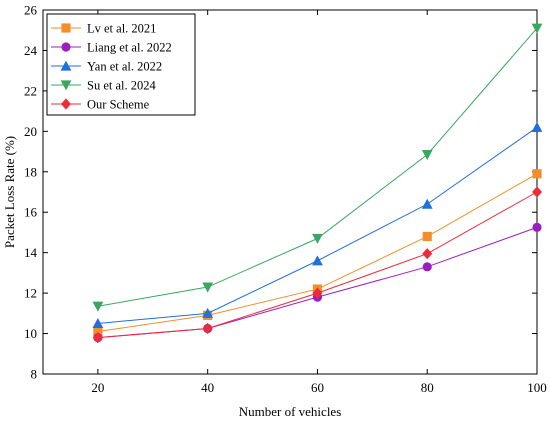  Describe the element at coordinates (97, 387) in the screenshot. I see `x-tick-label: 20` at that location.